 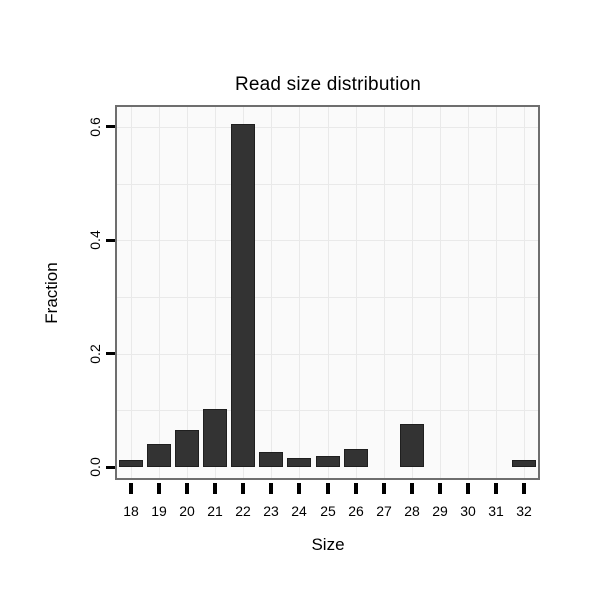 What do you see at coordinates (95, 354) in the screenshot?
I see `y-tick-label: 0.2` at bounding box center [95, 354].